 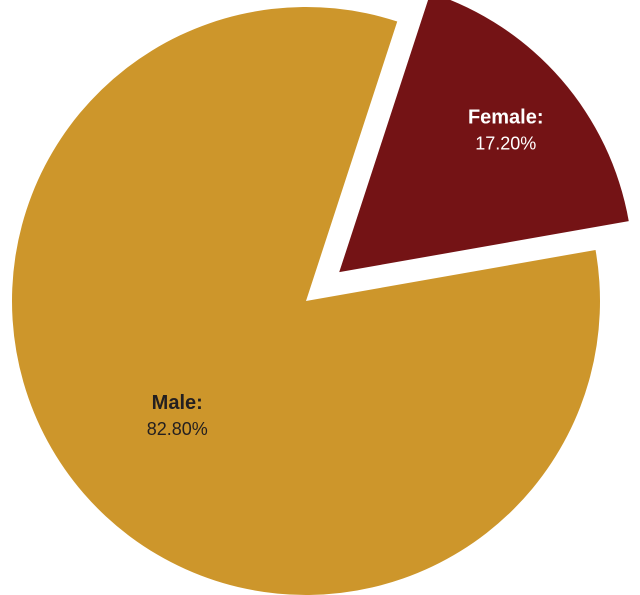 What do you see at coordinates (505, 144) in the screenshot?
I see `slice-value-female: 17.20%` at bounding box center [505, 144].